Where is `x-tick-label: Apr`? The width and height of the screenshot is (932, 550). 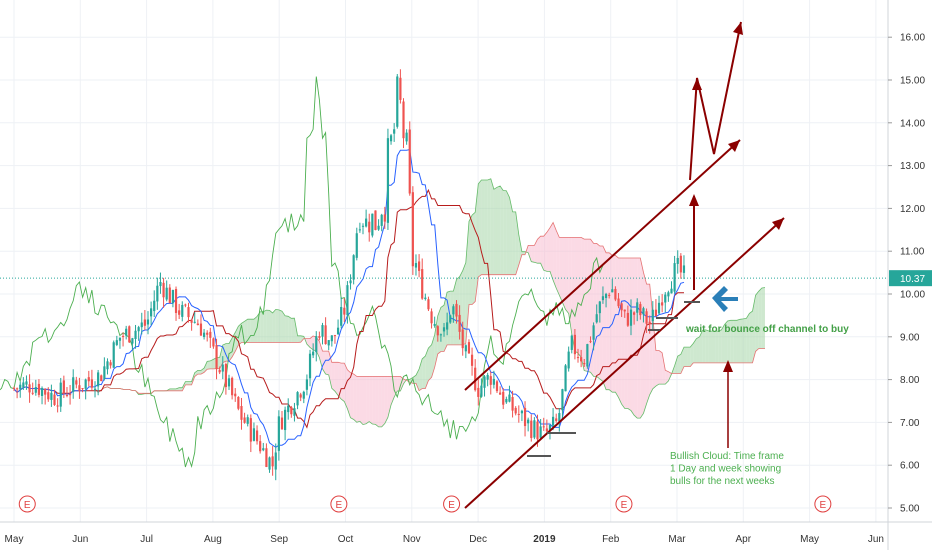 x-tick-label: Apr is located at coordinates (744, 539).